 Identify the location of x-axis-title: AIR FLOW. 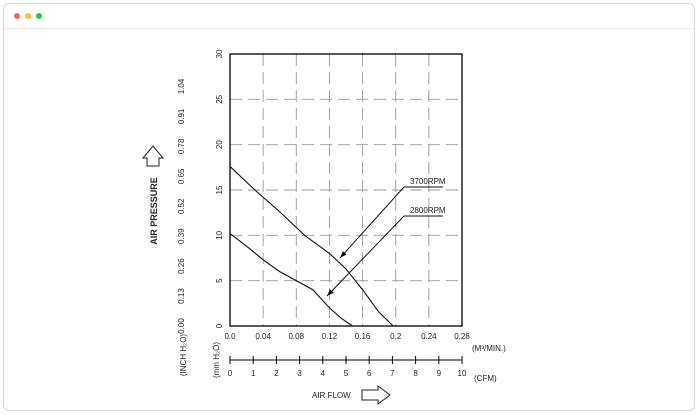
(331, 395).